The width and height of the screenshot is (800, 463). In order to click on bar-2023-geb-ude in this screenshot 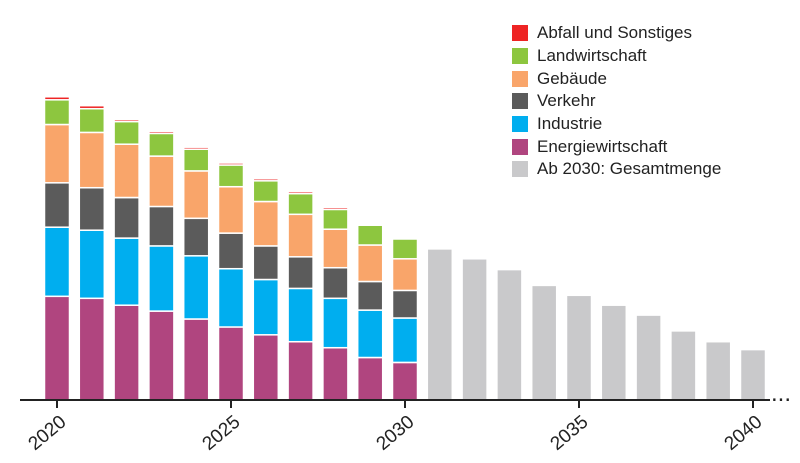, I will do `click(161, 181)`.